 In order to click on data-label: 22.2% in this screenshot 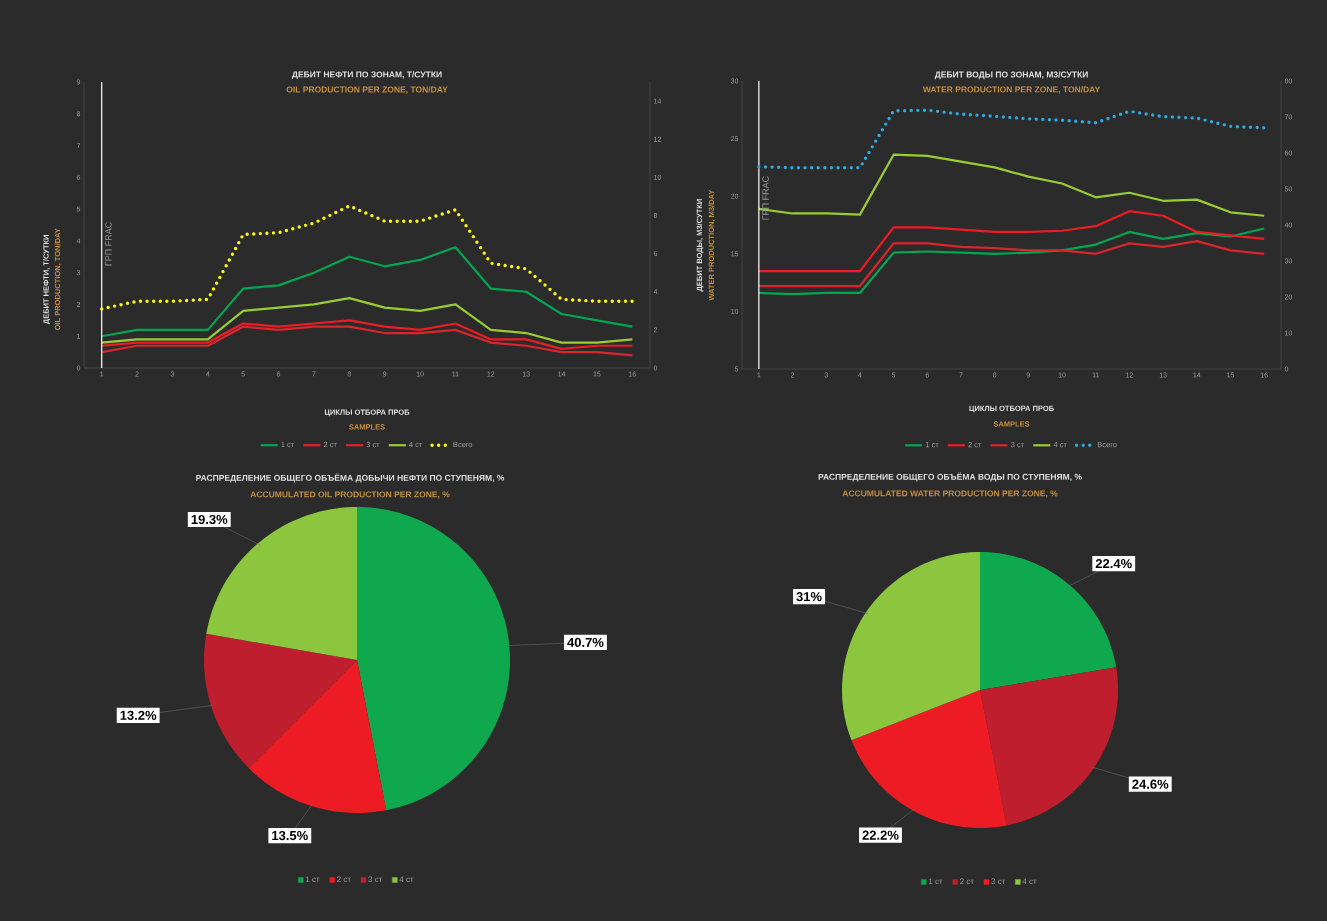, I will do `click(880, 835)`.